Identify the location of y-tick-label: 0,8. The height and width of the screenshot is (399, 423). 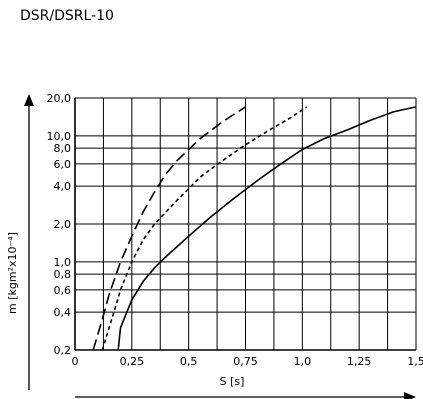
(63, 274).